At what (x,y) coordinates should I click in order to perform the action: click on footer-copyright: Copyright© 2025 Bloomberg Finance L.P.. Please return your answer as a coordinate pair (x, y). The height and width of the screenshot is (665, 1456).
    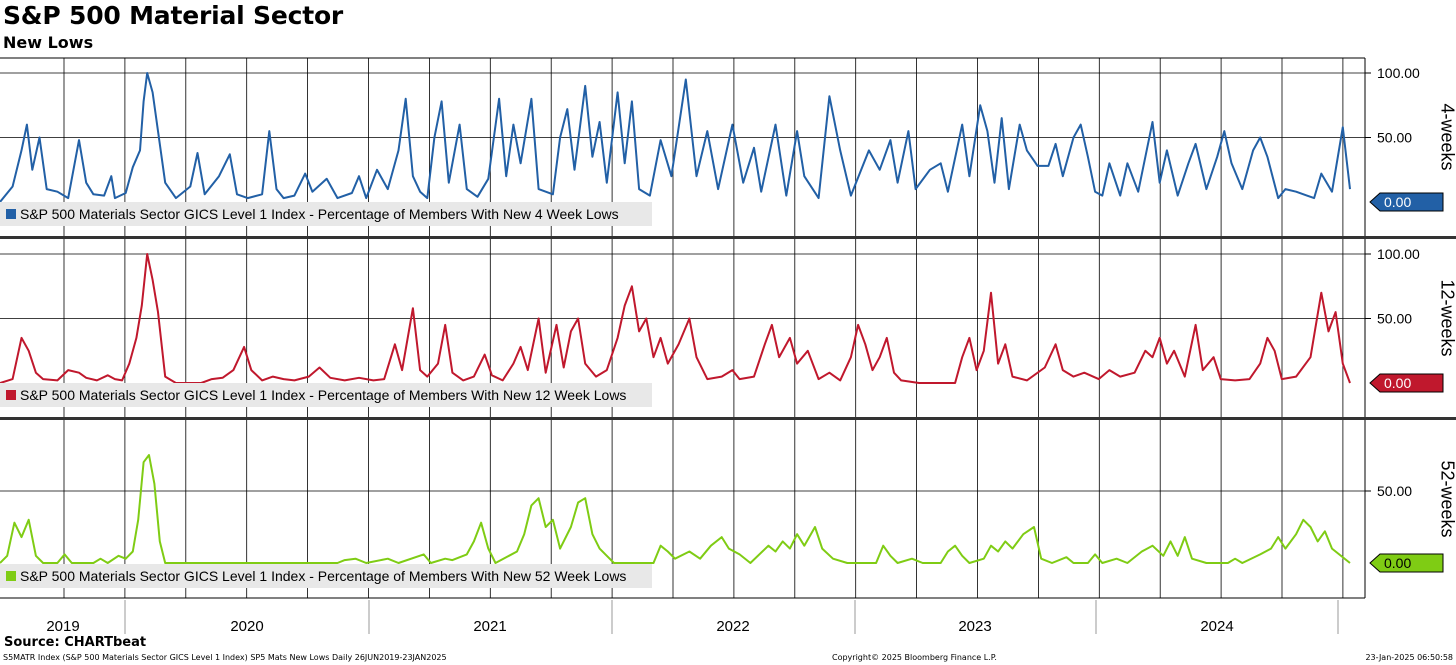
    Looking at the image, I should click on (914, 657).